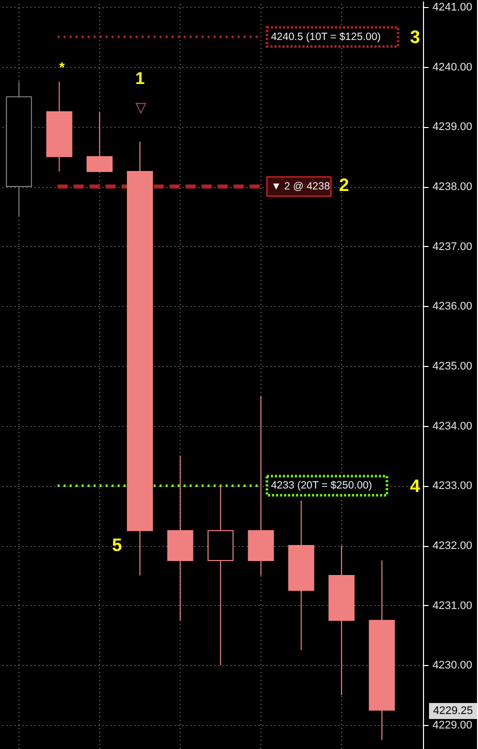 This screenshot has height=749, width=478. What do you see at coordinates (325, 36) in the screenshot?
I see `ref-line-label: 4240.5 (10T = $125.00)` at bounding box center [325, 36].